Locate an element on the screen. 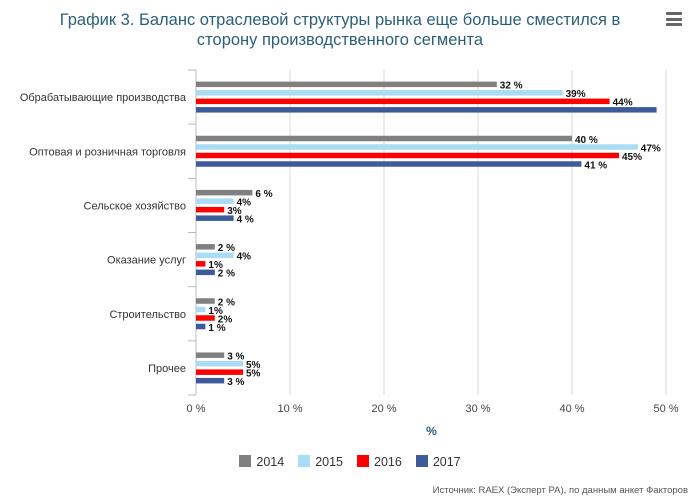 The image size is (700, 502). data-label: 45% is located at coordinates (632, 157).